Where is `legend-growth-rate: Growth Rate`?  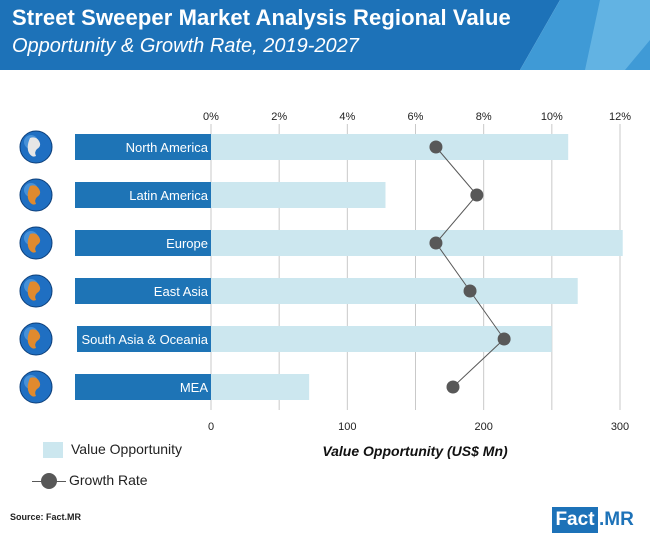
legend-growth-rate: Growth Rate is located at coordinates (90, 481).